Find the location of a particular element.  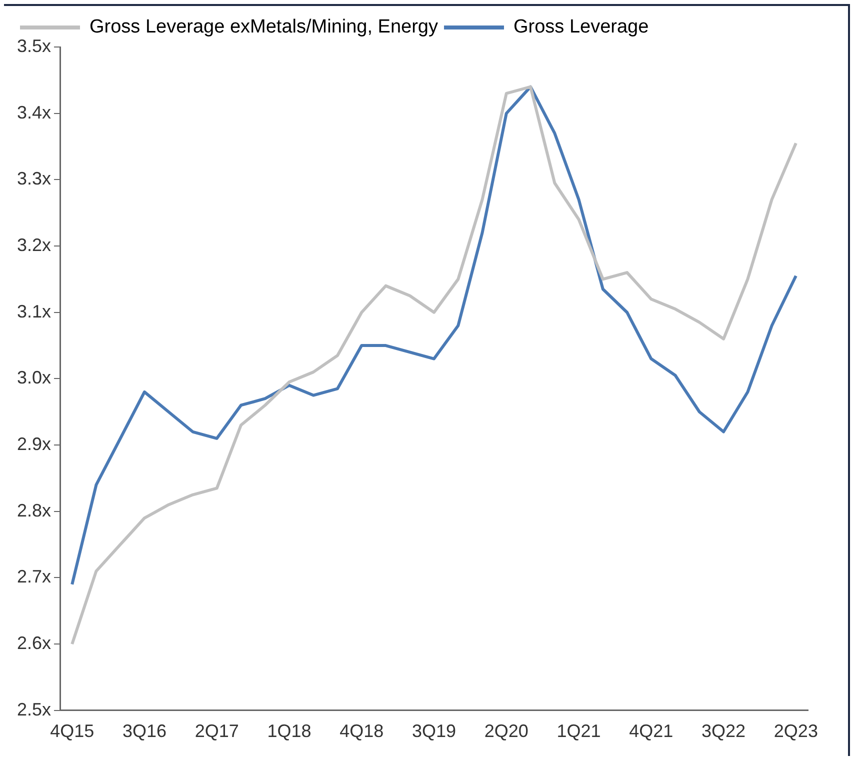

x-tick-label: 4Q18 is located at coordinates (362, 731).